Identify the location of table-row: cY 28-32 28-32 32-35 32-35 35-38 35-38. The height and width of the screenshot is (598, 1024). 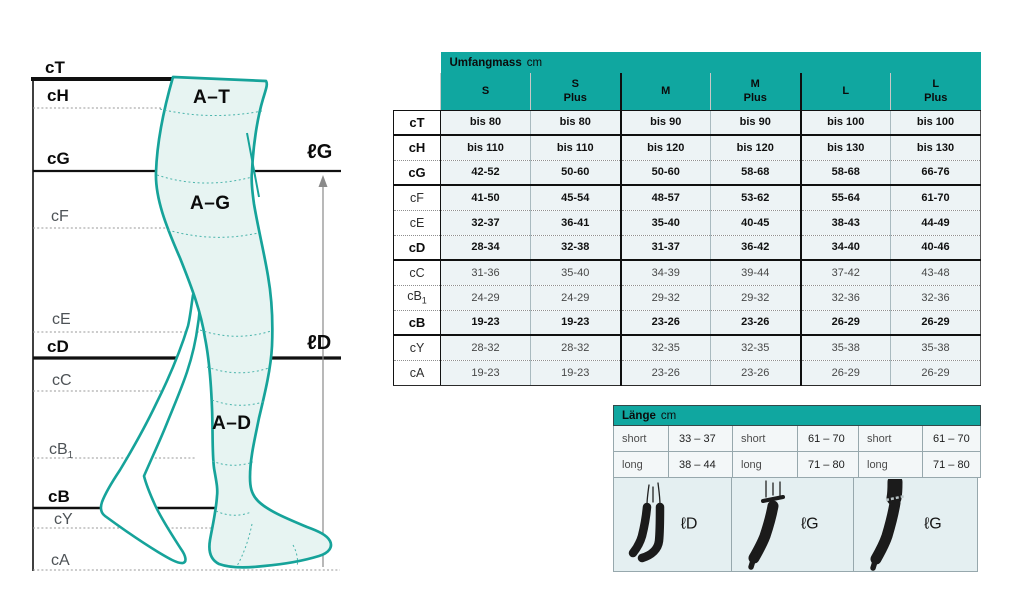
(687, 348).